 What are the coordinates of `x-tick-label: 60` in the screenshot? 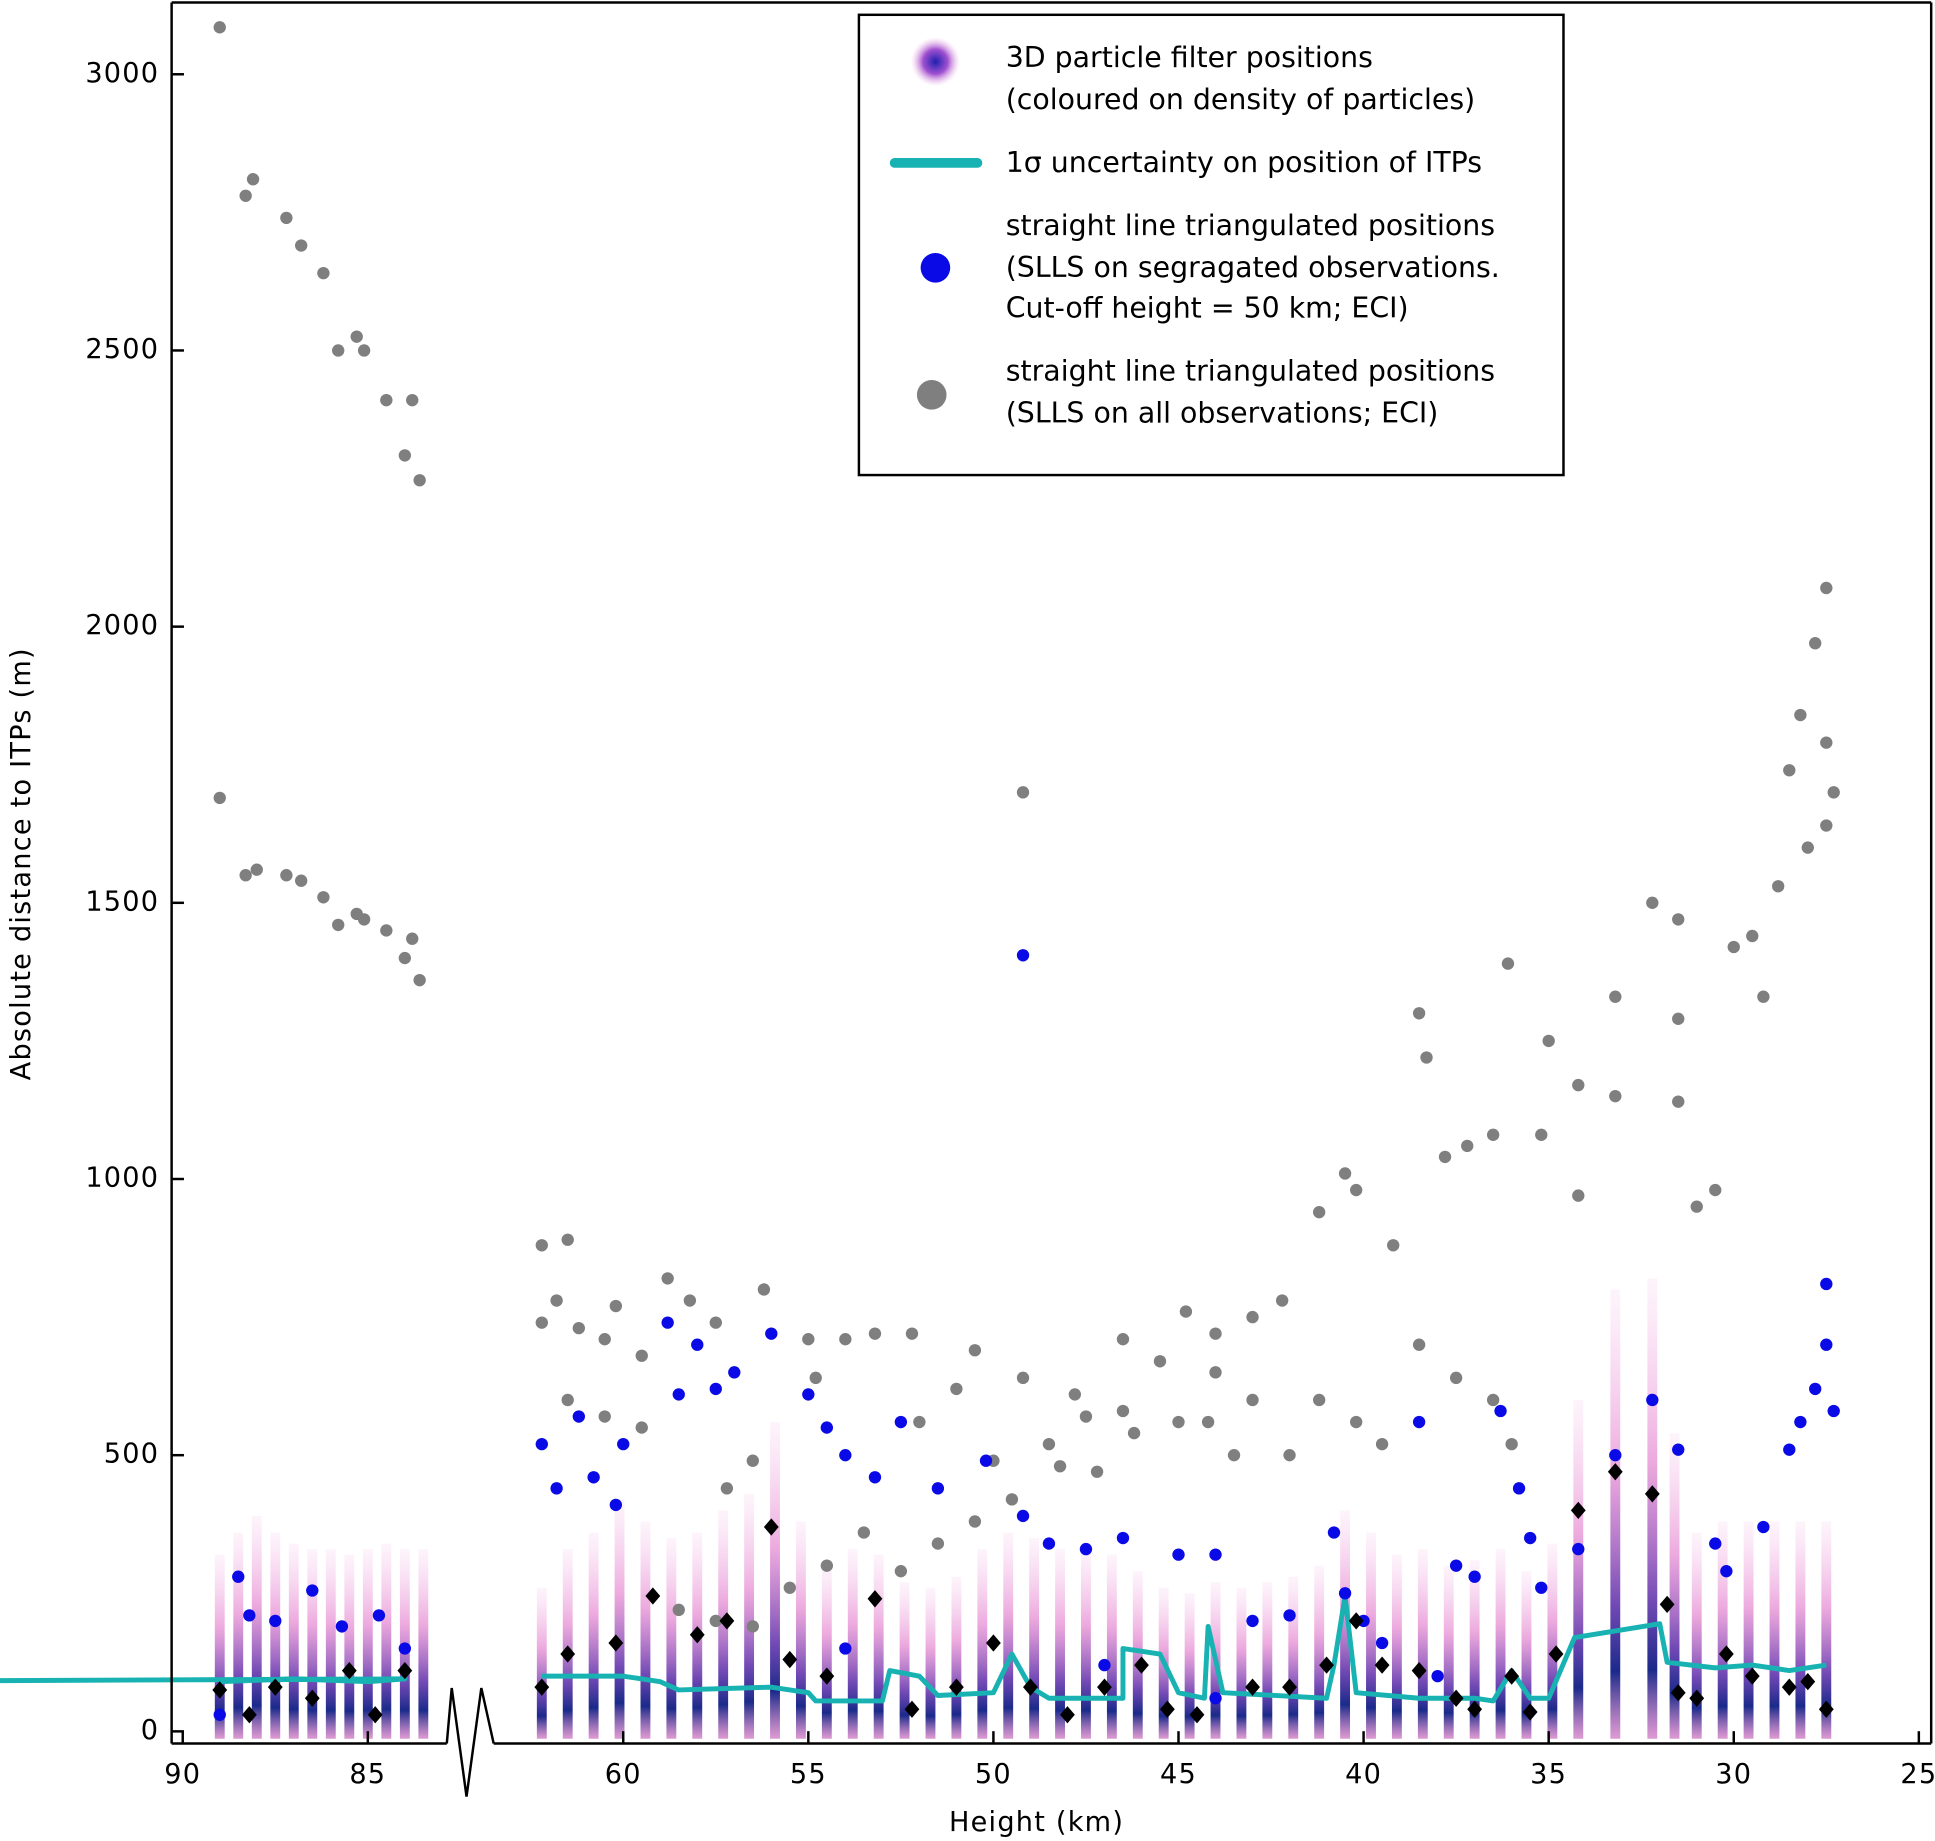 It's located at (623, 1774).